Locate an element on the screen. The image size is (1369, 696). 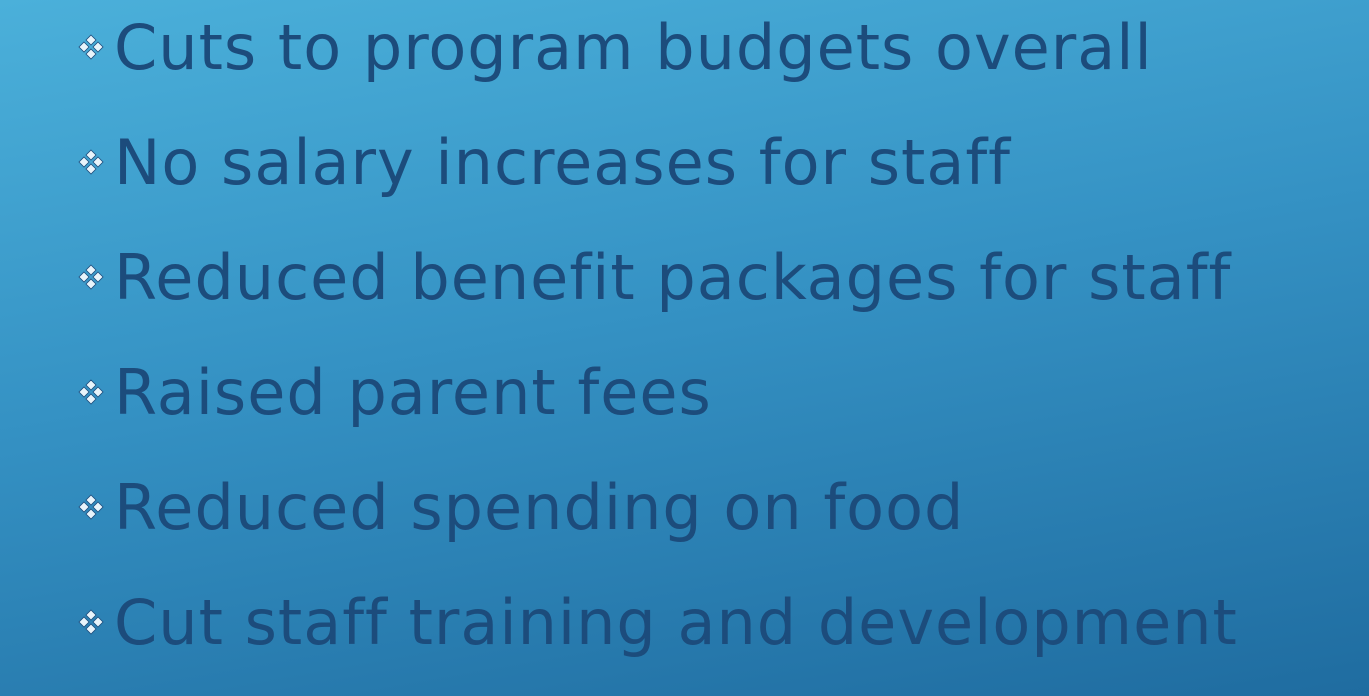
bullet-text: No salary increases for staff is located at coordinates (562, 162).